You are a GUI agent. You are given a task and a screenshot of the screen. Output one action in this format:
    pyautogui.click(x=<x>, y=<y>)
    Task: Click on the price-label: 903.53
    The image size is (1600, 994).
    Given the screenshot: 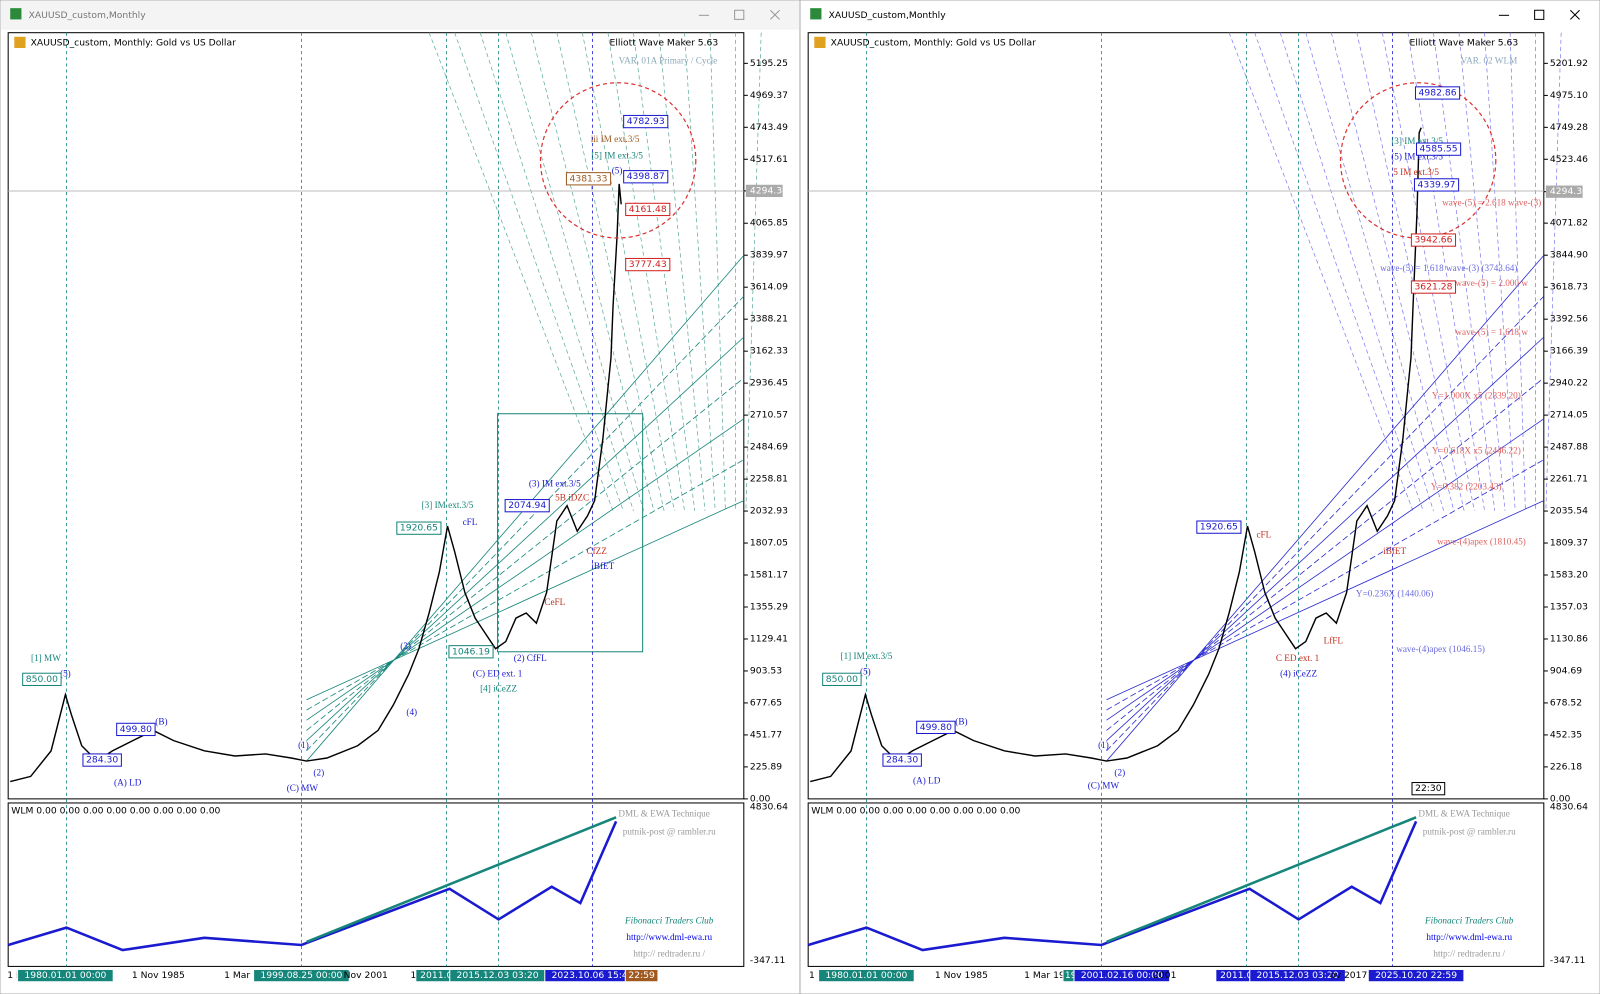 What is the action you would take?
    pyautogui.click(x=766, y=670)
    